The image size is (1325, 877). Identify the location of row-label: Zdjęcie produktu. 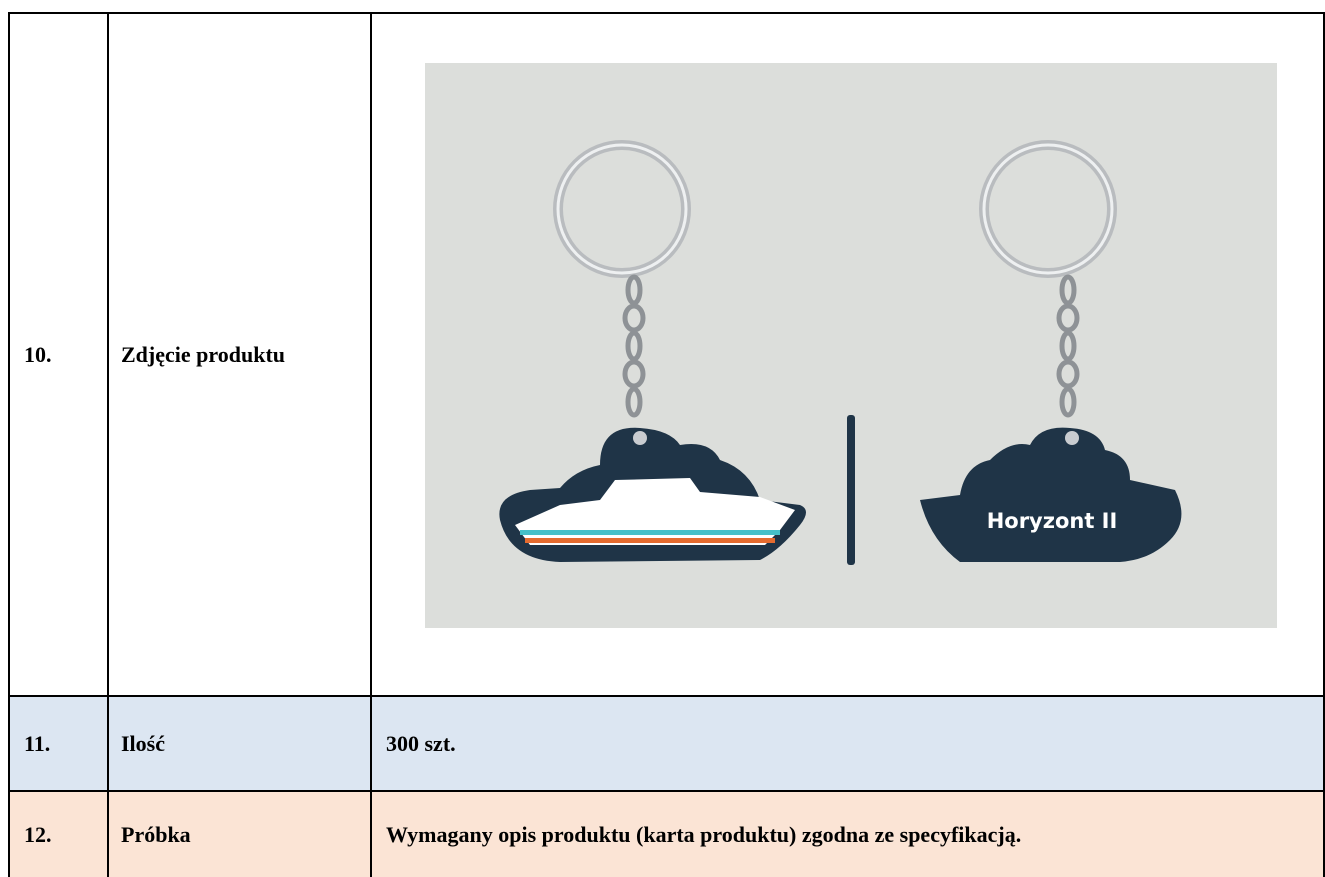
(203, 354).